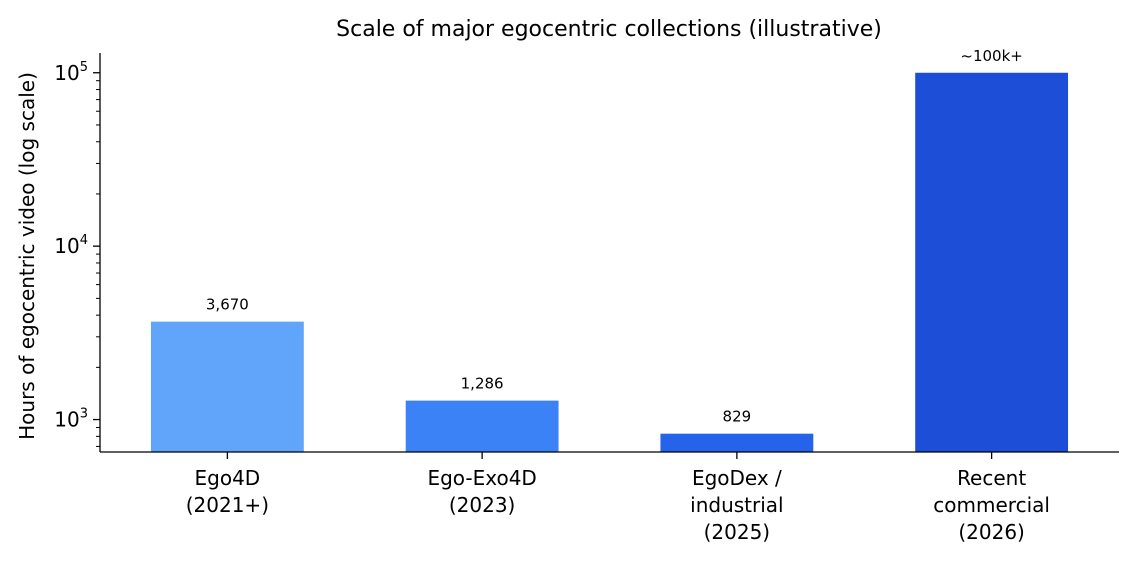 Image resolution: width=1135 pixels, height=561 pixels. Describe the element at coordinates (991, 505) in the screenshot. I see `x-tick-label: Recent commercial (2026)` at that location.